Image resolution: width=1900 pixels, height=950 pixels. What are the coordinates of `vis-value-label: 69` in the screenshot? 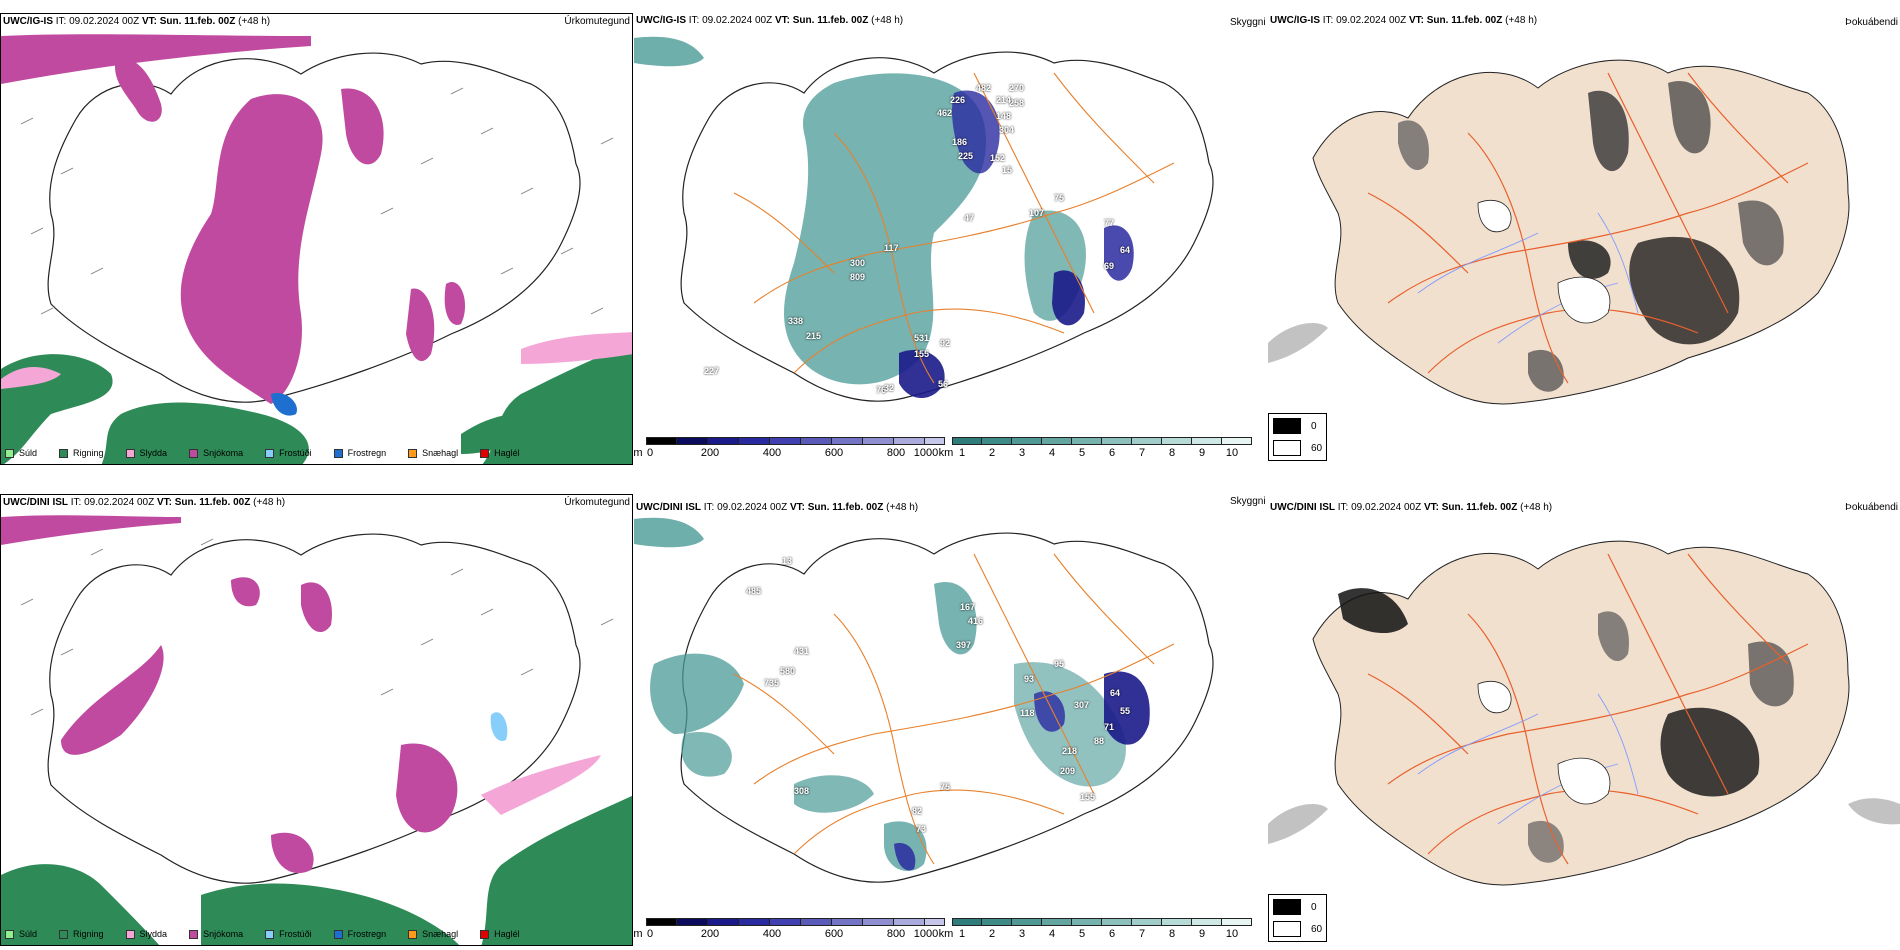 It's located at (1109, 266).